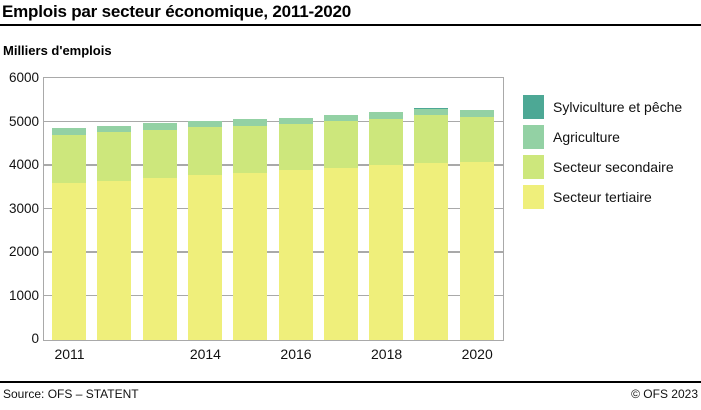 This screenshot has width=701, height=410. Describe the element at coordinates (114, 157) in the screenshot. I see `bar-2012-segment-secteur-secondaire` at that location.